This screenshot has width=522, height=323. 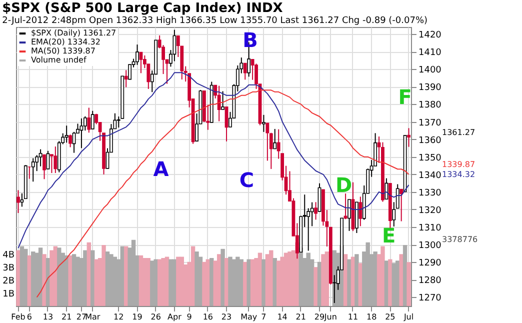 I want to click on x-tick-label: 26, so click(x=155, y=317).